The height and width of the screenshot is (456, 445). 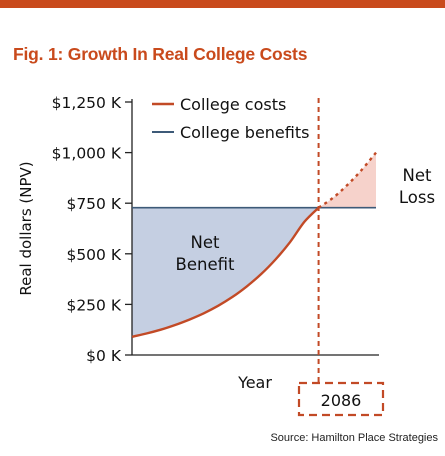 What do you see at coordinates (87, 154) in the screenshot?
I see `y-tick-label: $1,000 K` at bounding box center [87, 154].